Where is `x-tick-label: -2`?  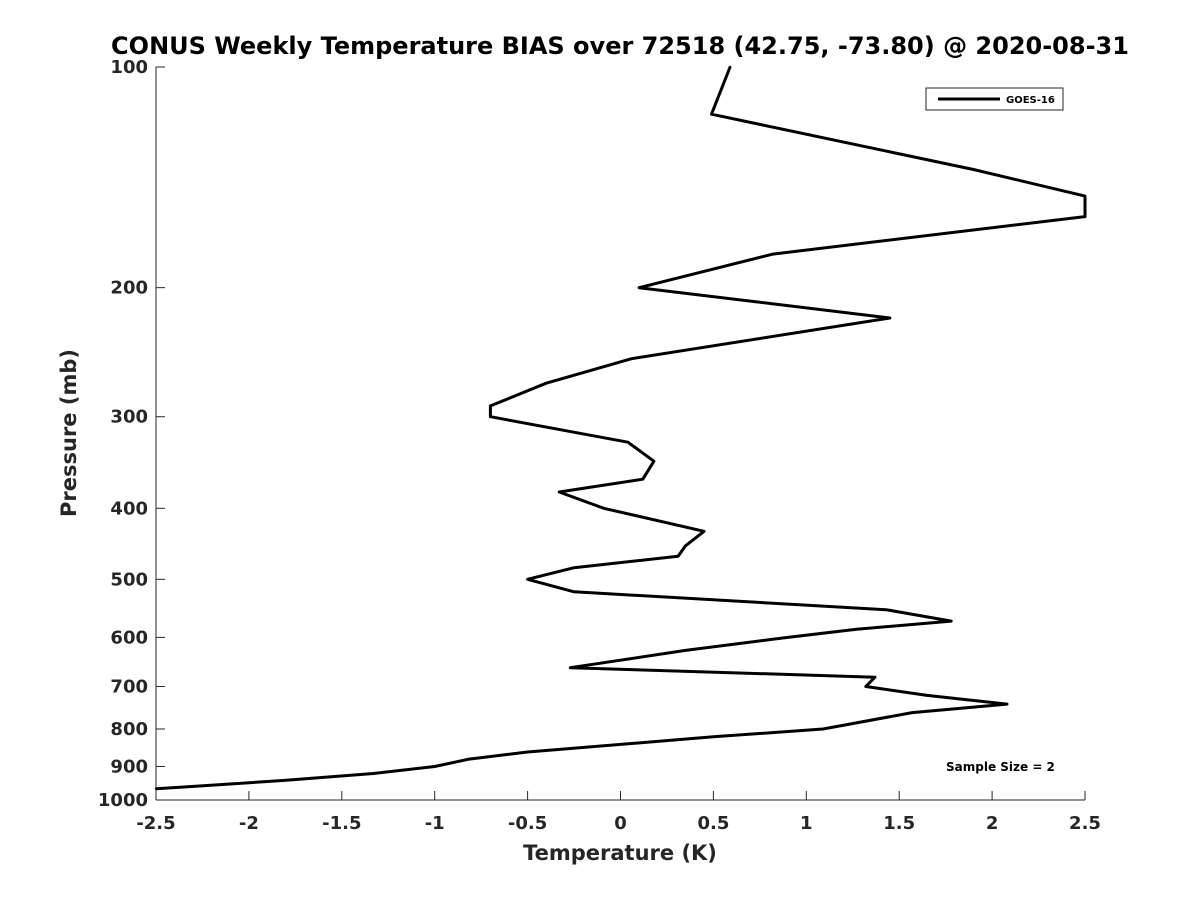
x-tick-label: -2 is located at coordinates (249, 823).